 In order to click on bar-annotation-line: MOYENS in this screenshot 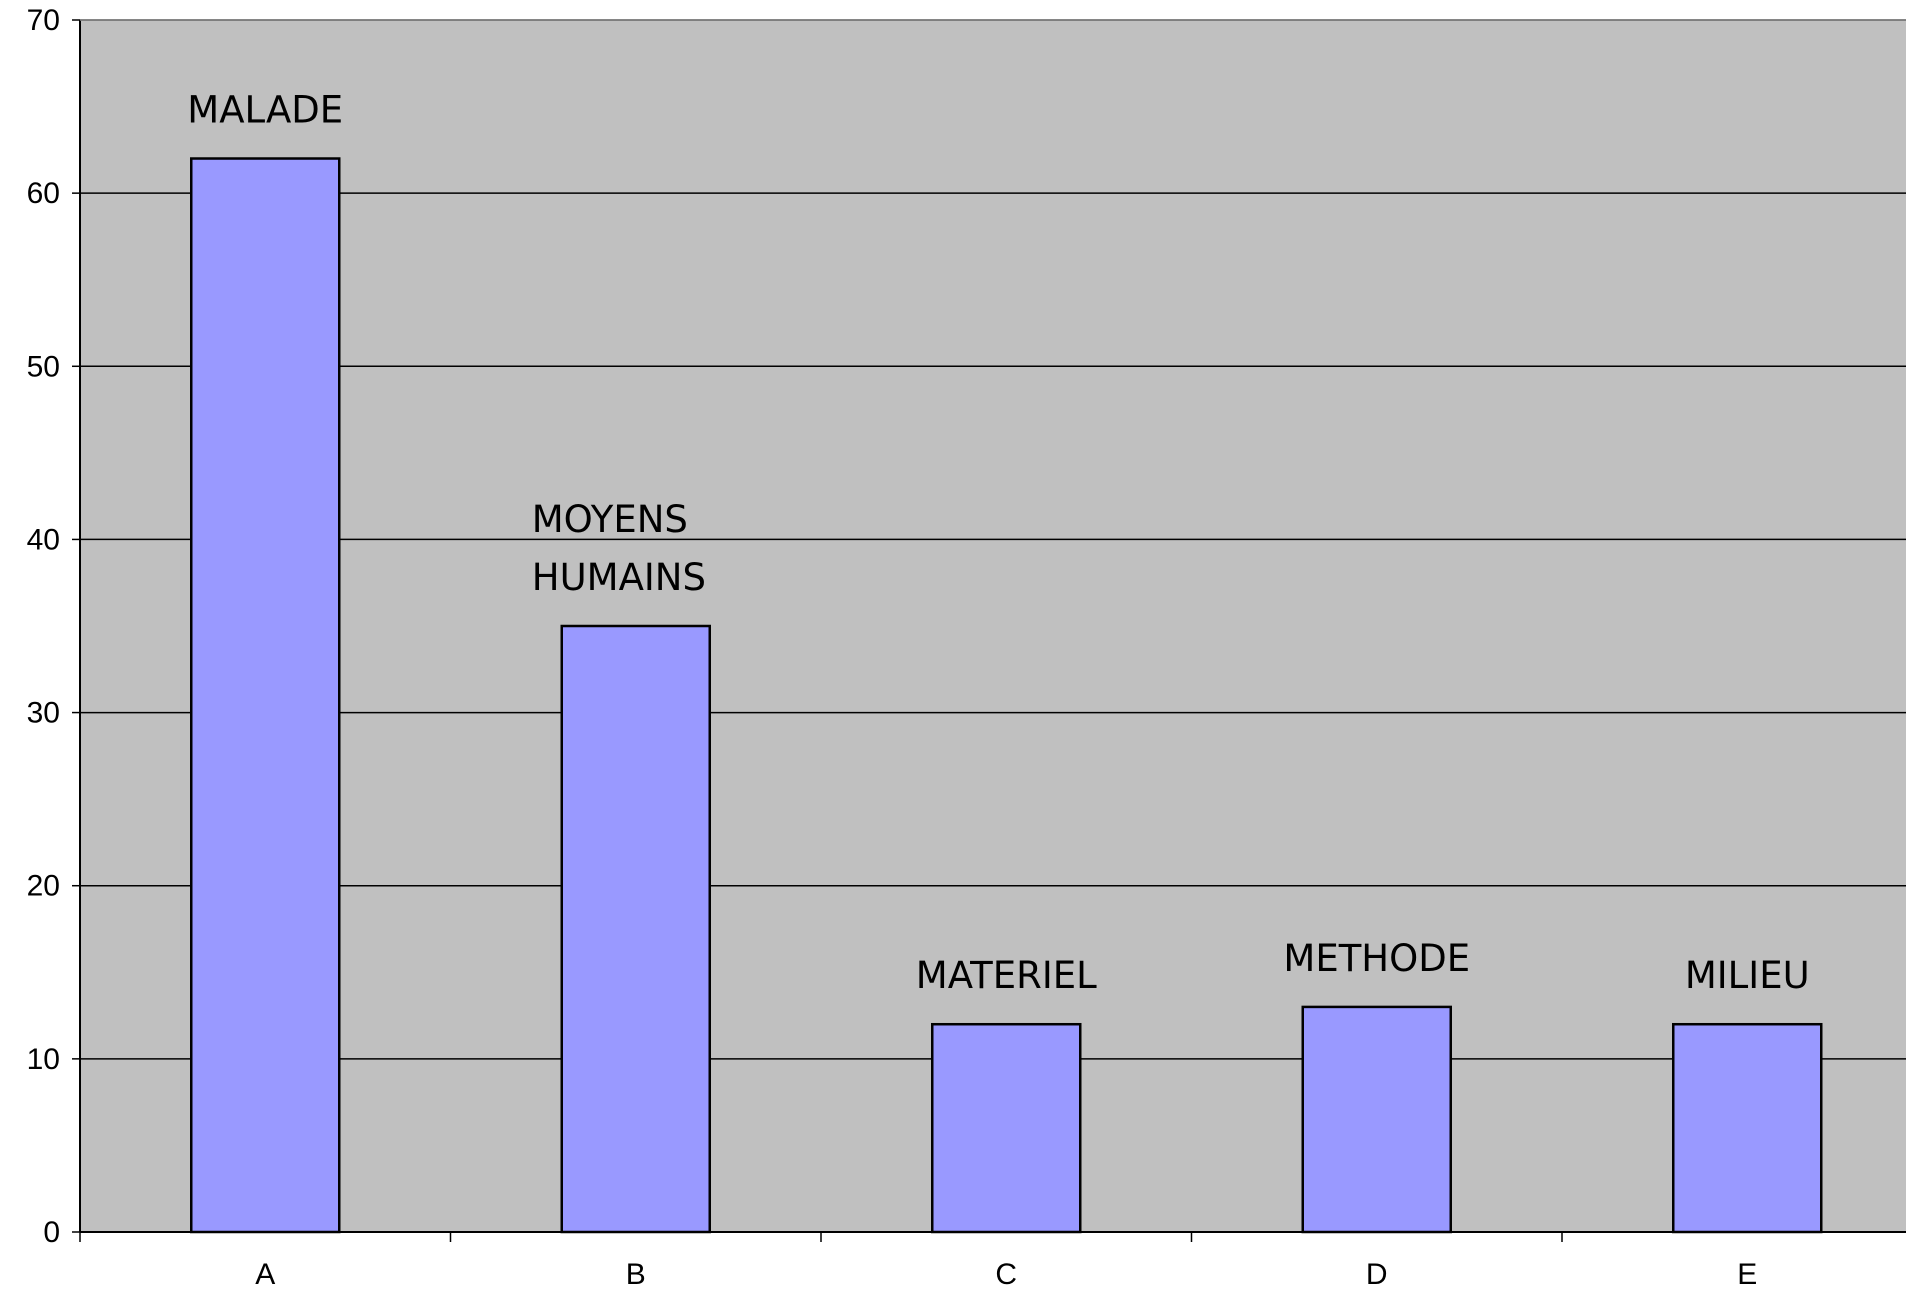, I will do `click(610, 519)`.